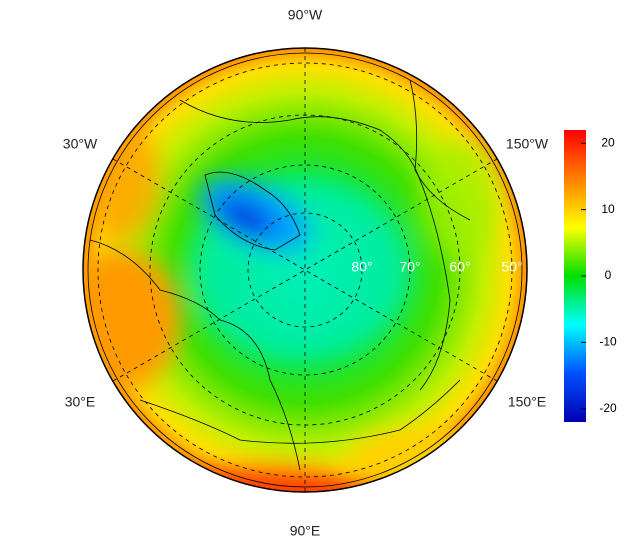 The width and height of the screenshot is (625, 557). Describe the element at coordinates (511, 267) in the screenshot. I see `lat-label: 50°` at that location.